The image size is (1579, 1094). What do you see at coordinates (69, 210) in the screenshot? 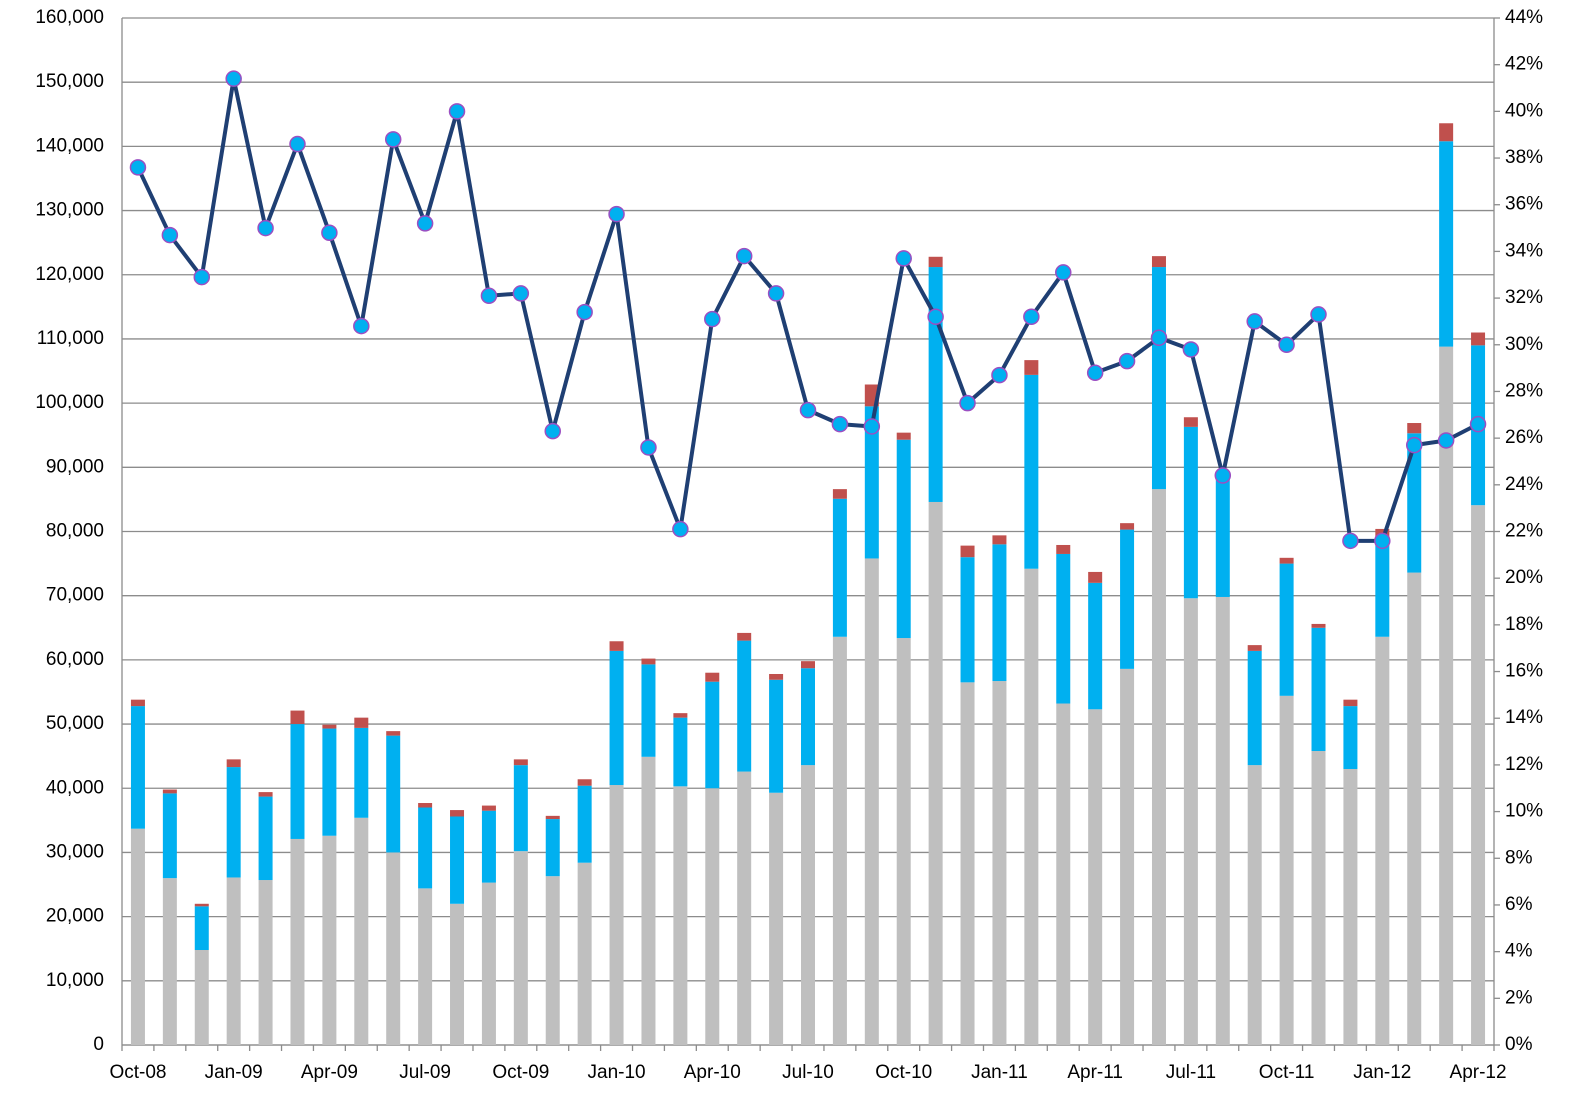
I see `y-tick-label: 130,000` at bounding box center [69, 210].